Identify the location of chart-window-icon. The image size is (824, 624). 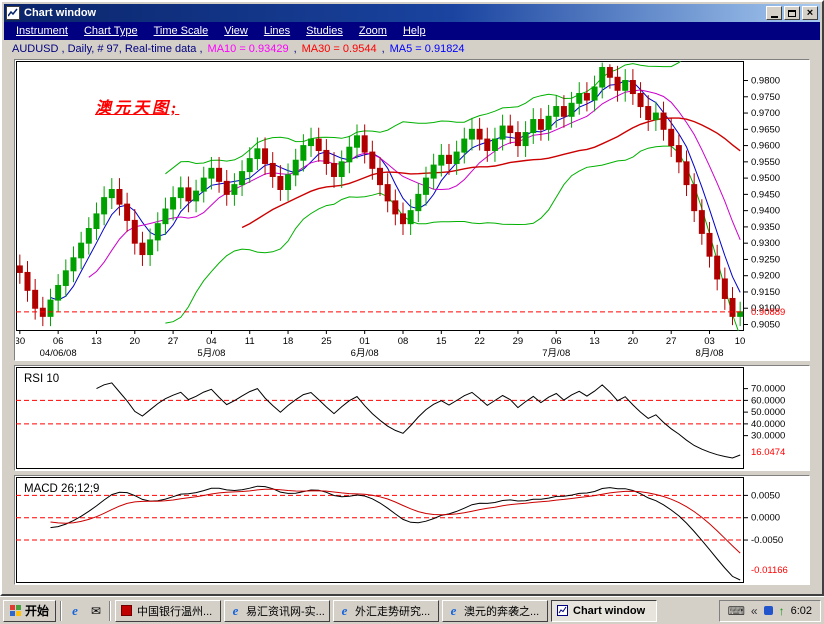
(562, 610).